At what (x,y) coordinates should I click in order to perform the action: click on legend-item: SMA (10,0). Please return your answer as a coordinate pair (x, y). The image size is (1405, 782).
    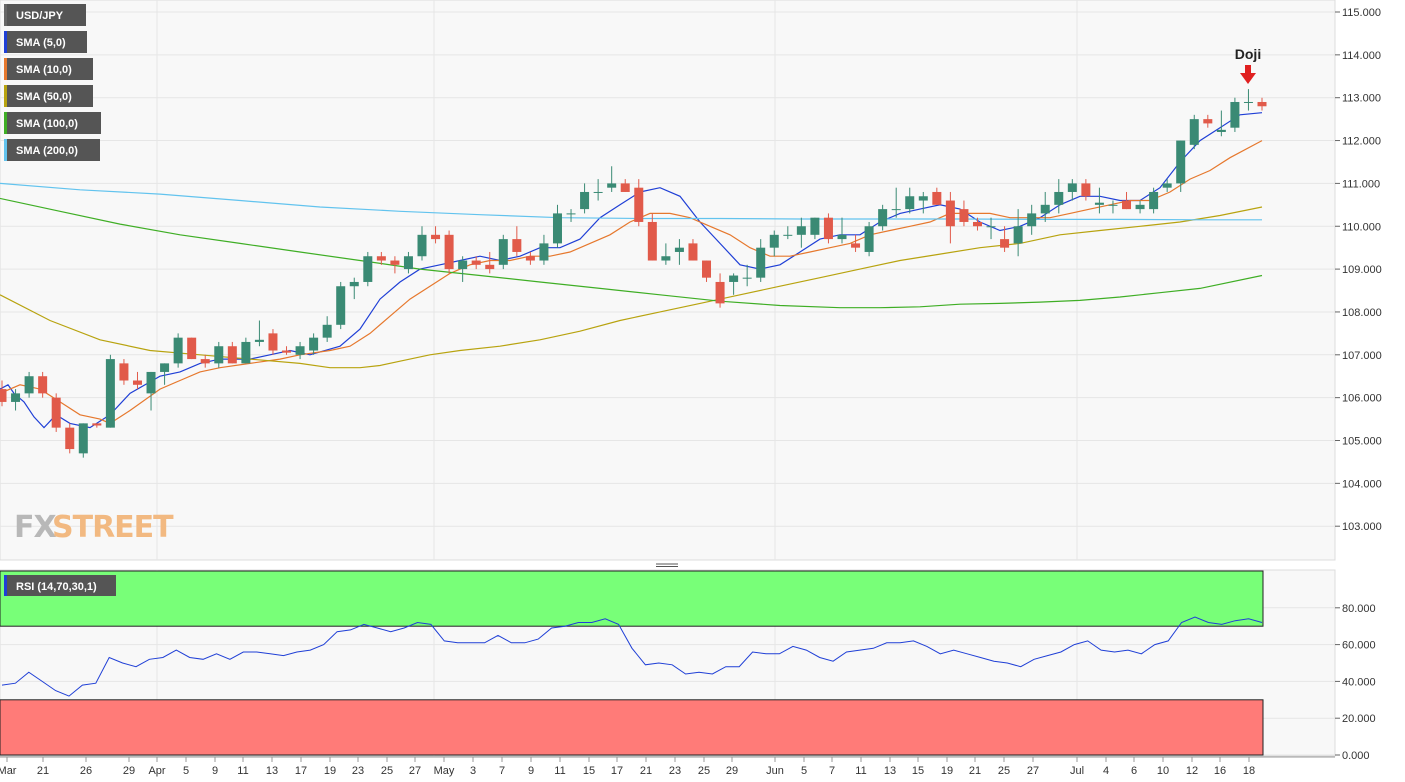
    Looking at the image, I should click on (48, 69).